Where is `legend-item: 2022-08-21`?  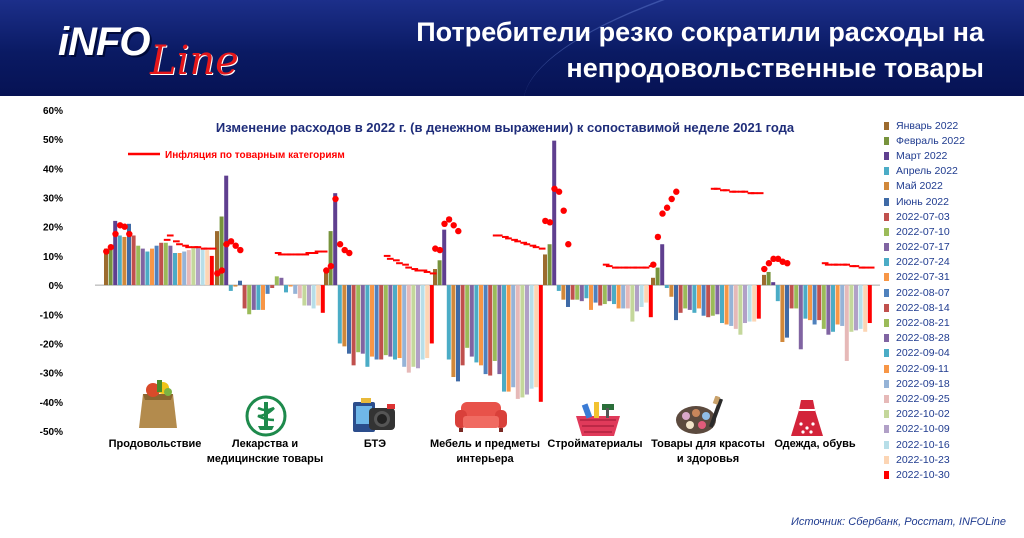
legend-item: 2022-08-21 is located at coordinates (951, 322).